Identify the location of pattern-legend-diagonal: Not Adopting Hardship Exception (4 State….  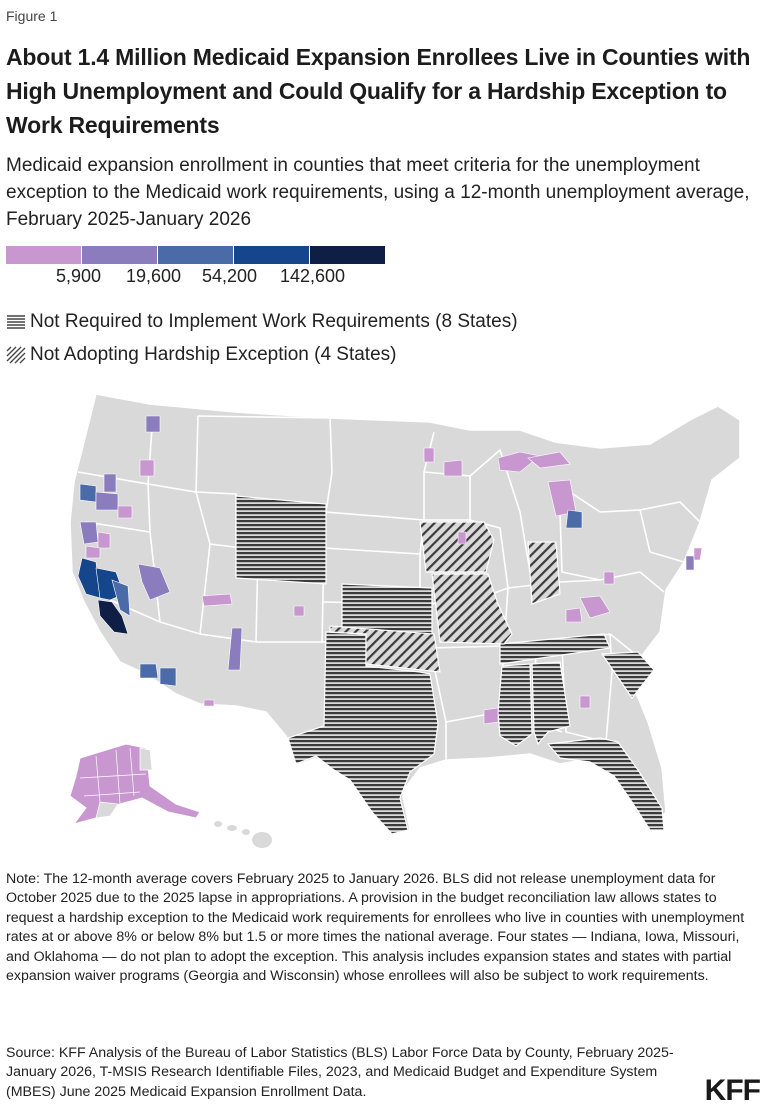
(201, 355).